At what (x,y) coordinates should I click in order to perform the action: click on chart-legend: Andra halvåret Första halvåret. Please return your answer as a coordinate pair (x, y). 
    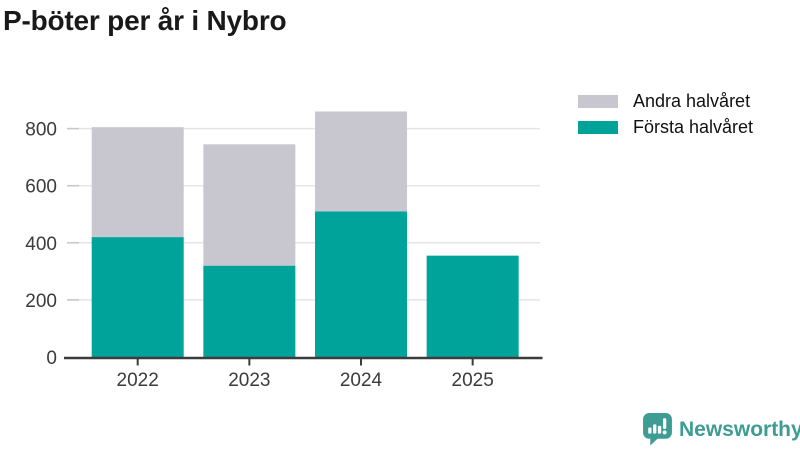
    Looking at the image, I should click on (665, 114).